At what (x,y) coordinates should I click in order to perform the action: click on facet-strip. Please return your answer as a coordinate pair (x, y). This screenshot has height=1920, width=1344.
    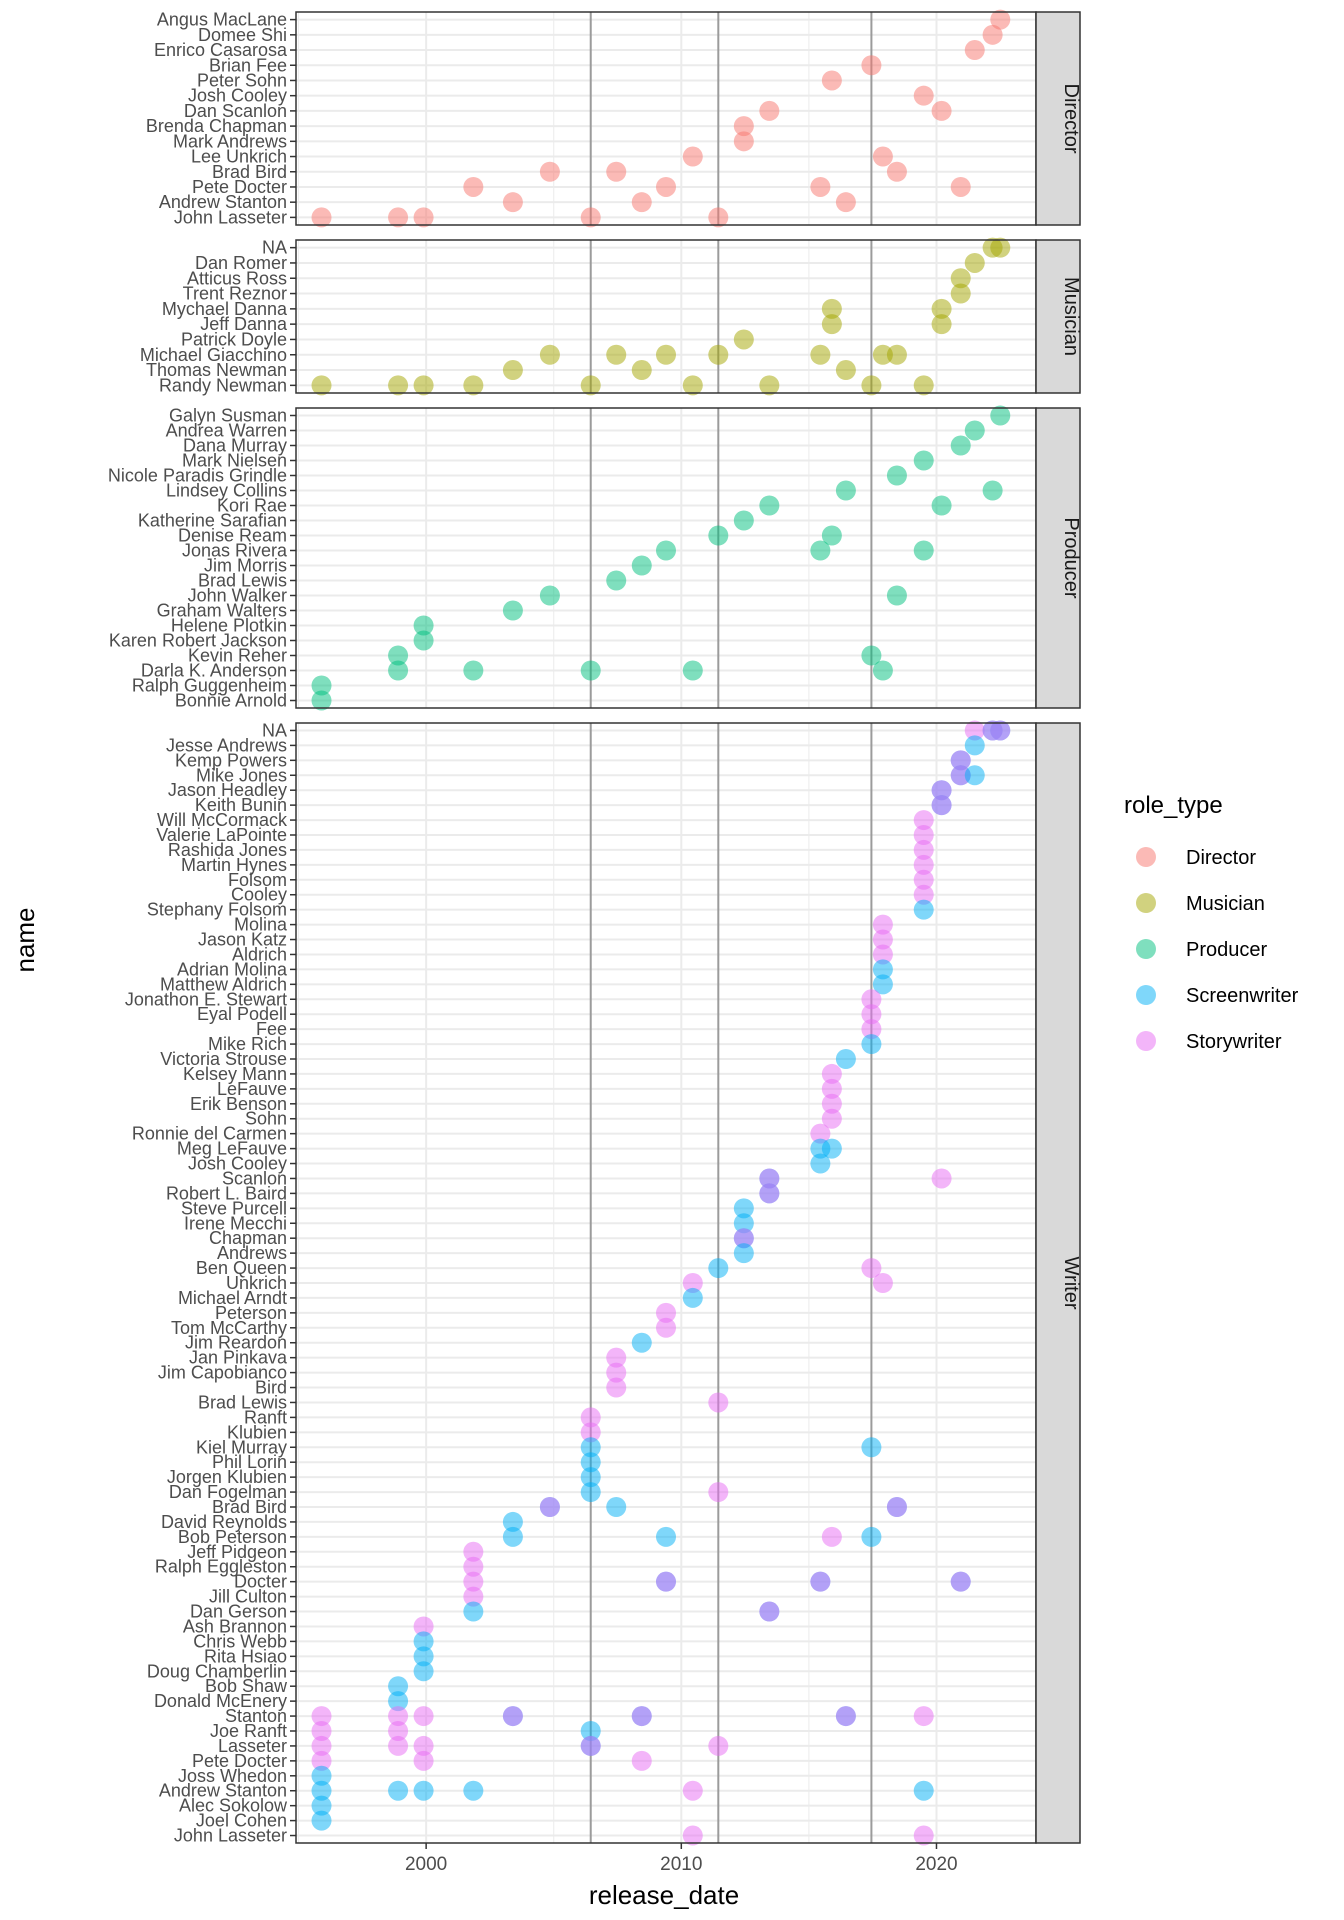
    Looking at the image, I should click on (1058, 1283).